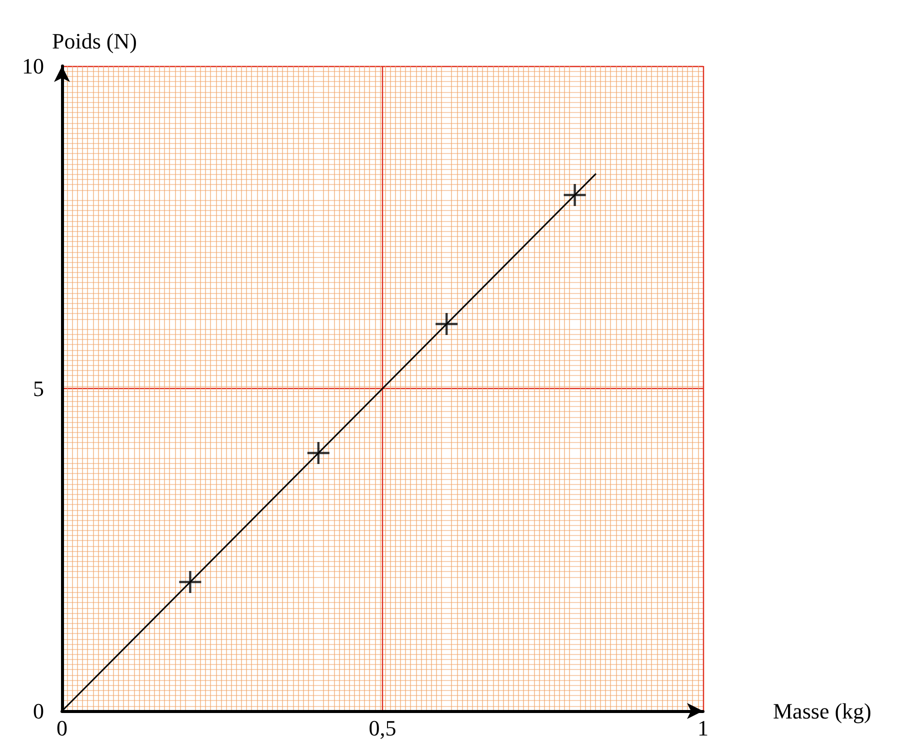  Describe the element at coordinates (38, 711) in the screenshot. I see `y-tick-label: 0` at that location.